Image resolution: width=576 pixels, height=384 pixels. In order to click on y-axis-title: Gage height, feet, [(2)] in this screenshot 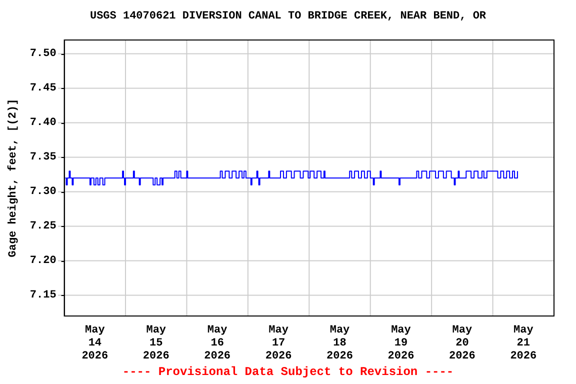, I will do `click(13, 178)`.